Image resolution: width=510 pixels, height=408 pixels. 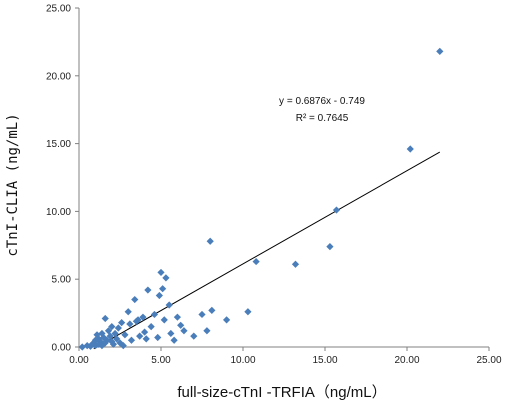 I want to click on y-axis-title: cTnI-CLIA (ng/mL), so click(x=13, y=184).